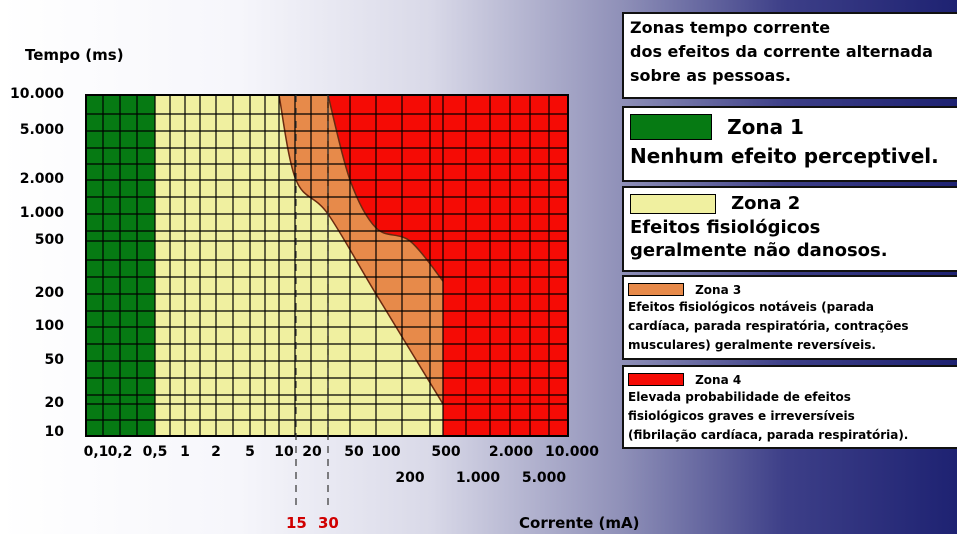 Image resolution: width=957 pixels, height=534 pixels. What do you see at coordinates (718, 289) in the screenshot?
I see `zone-3-name: Zona 3` at bounding box center [718, 289].